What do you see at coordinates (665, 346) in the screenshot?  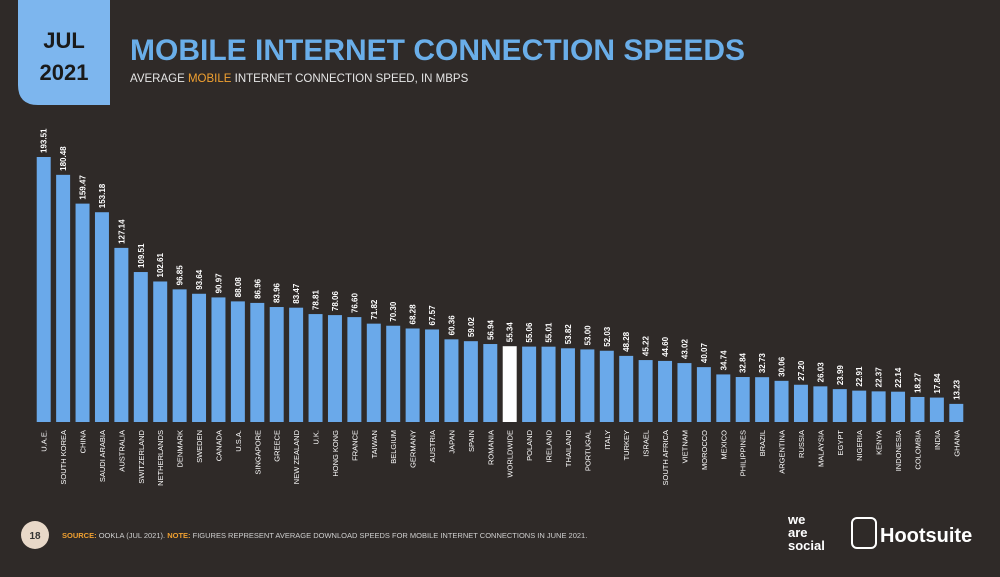 I see `value-label: 44.60` at bounding box center [665, 346].